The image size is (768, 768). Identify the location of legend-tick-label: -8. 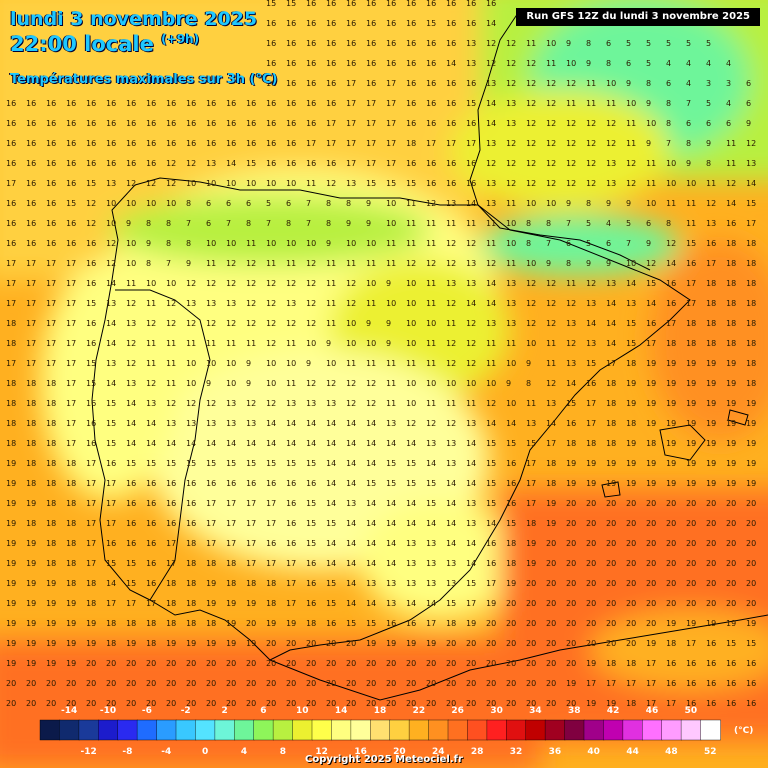
(127, 752).